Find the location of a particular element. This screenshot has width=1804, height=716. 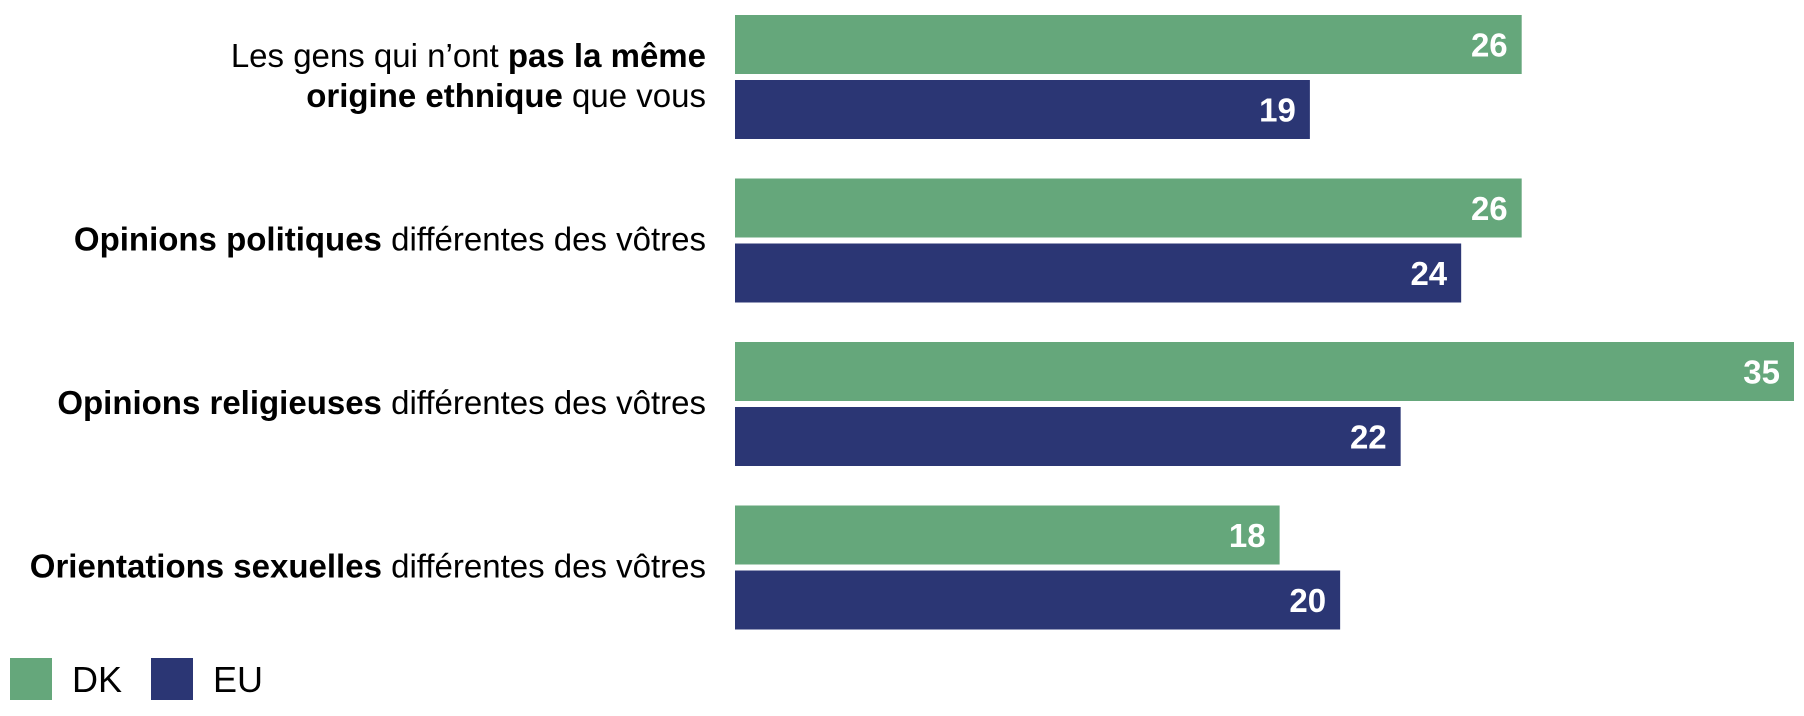

category-label-run: Les gens qui n’ont is located at coordinates (369, 55).